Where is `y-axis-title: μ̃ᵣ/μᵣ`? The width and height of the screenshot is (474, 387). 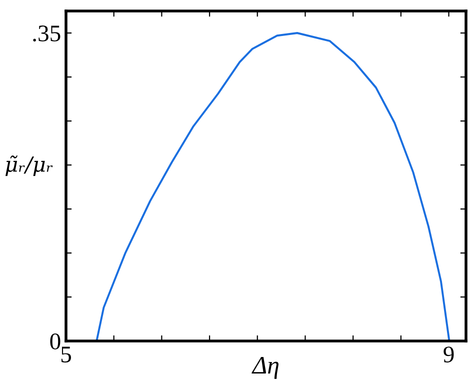 y-axis-title: μ̃ᵣ/μᵣ is located at coordinates (29, 165).